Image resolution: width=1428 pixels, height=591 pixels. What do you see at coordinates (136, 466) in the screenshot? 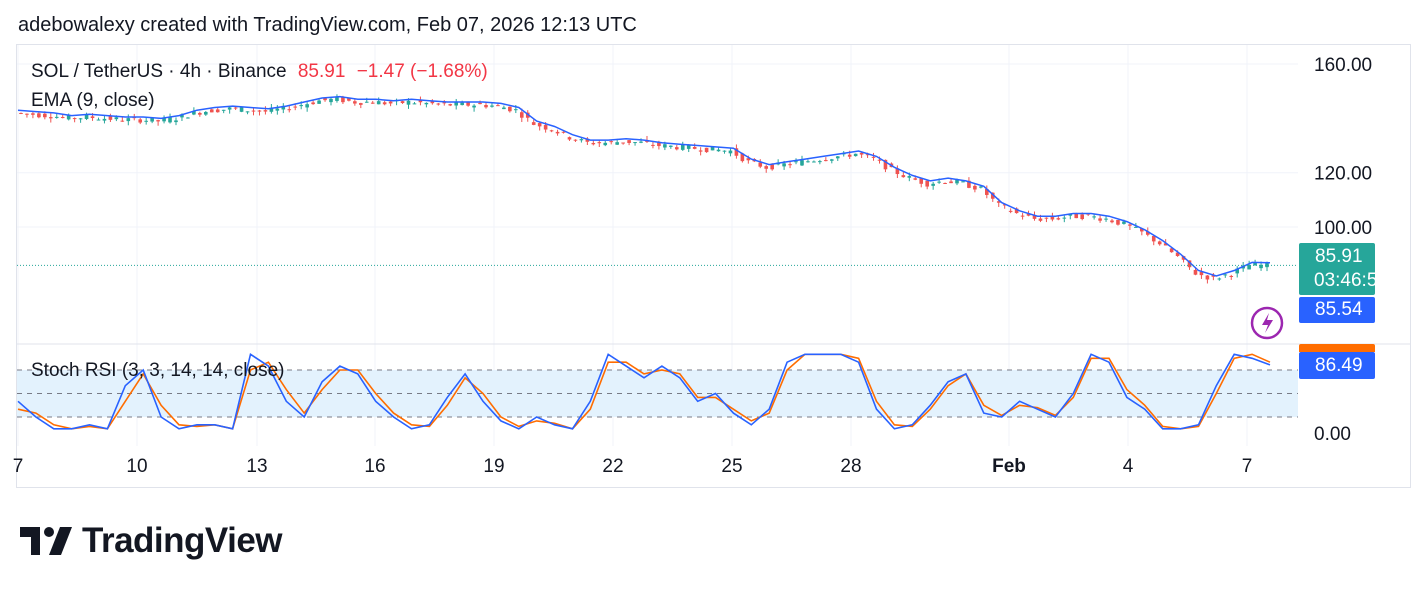
I see `time-axis-label: 10` at bounding box center [136, 466].